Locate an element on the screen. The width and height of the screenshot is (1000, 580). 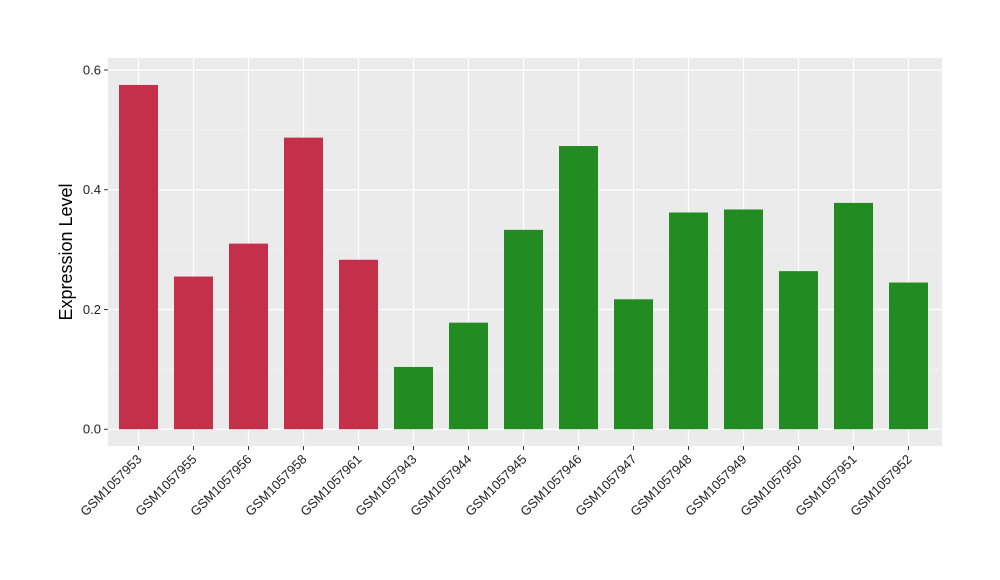
bar-GSM1057948 is located at coordinates (688, 321).